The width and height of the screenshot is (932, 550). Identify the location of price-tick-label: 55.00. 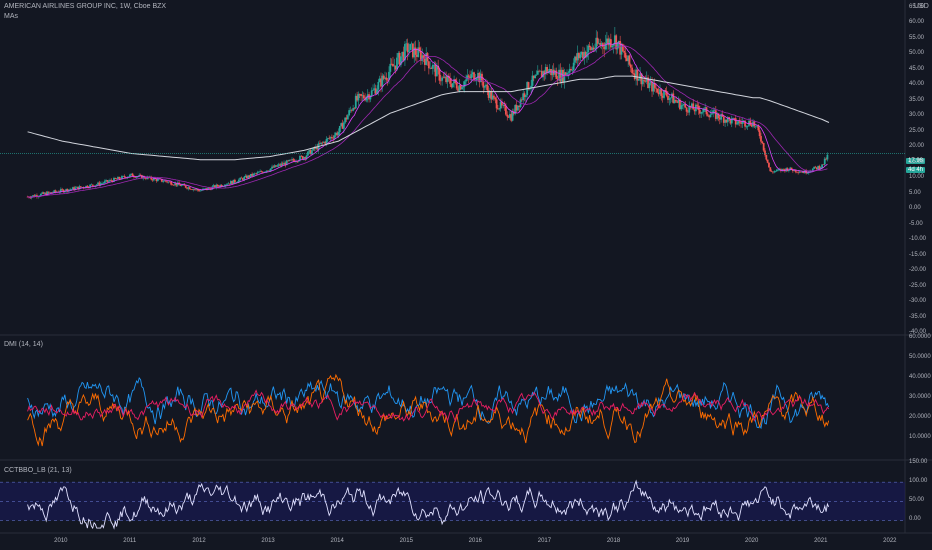
(917, 37).